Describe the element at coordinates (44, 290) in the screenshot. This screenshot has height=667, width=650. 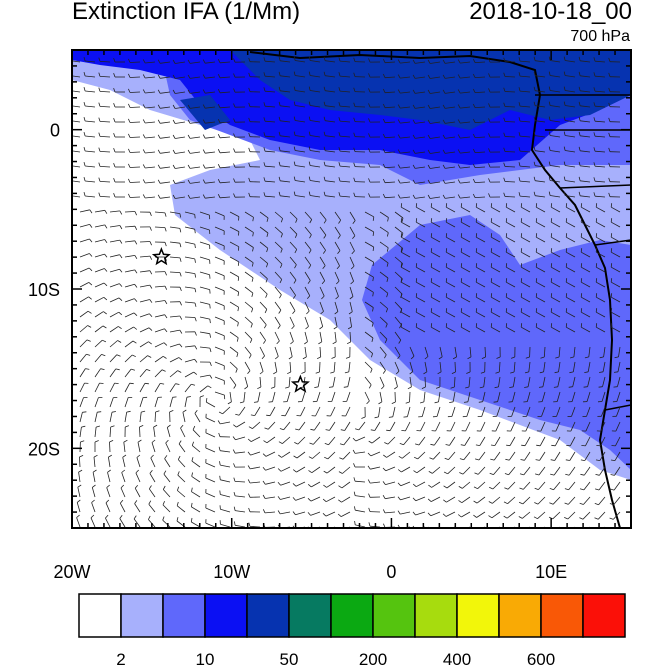
I see `y-tick-label: 10S` at that location.